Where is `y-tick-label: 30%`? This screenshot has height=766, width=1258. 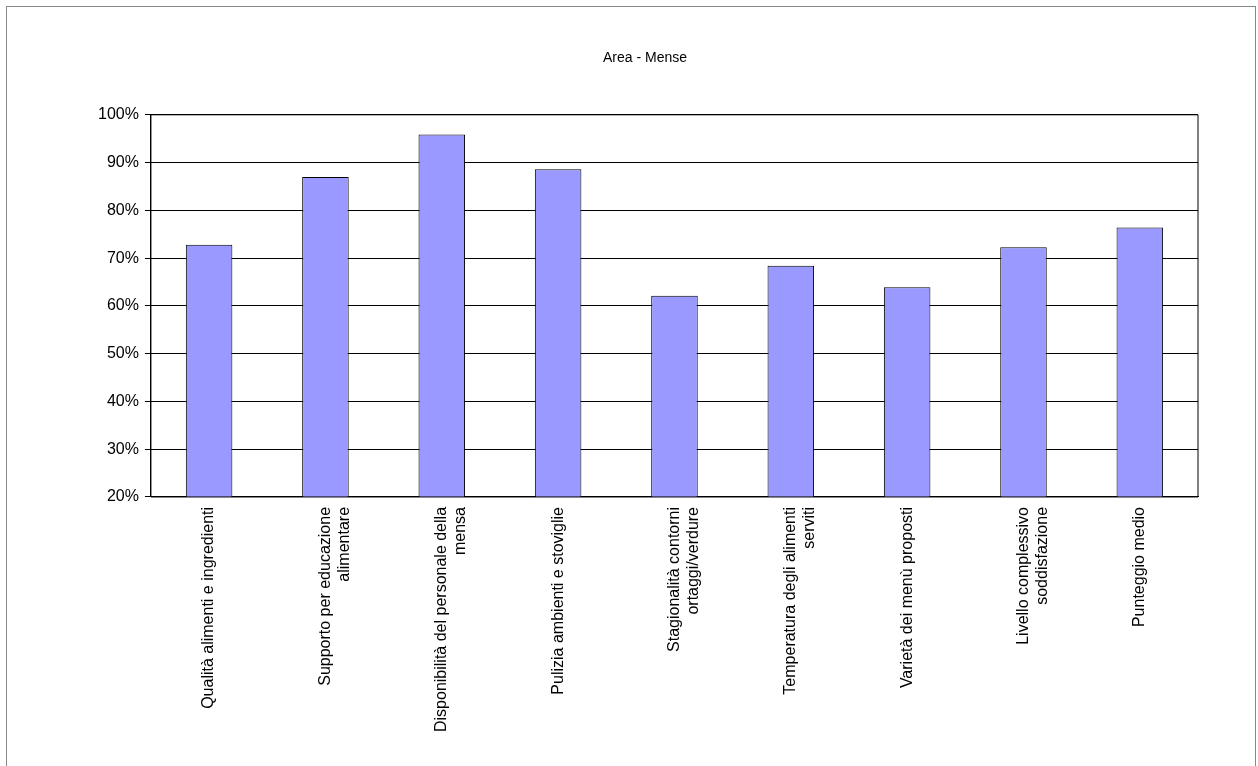
y-tick-label: 30% is located at coordinates (122, 448).